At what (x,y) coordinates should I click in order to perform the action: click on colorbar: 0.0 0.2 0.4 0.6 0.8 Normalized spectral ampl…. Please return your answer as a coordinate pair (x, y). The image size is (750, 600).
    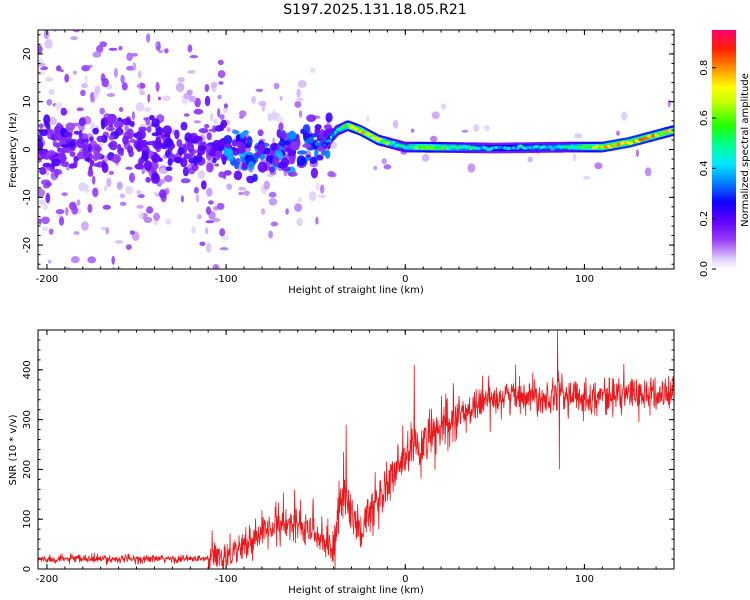
    Looking at the image, I should click on (724, 153).